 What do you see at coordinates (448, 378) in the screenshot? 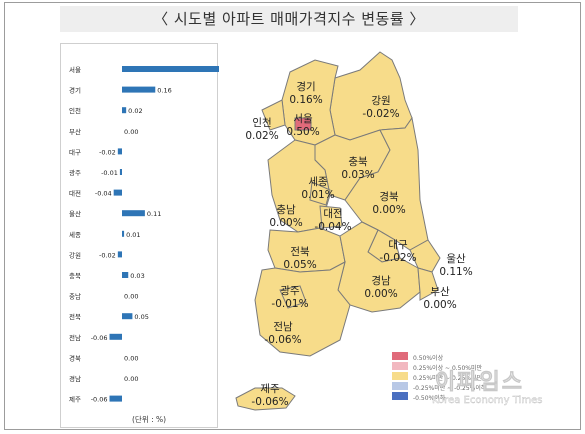
I see `legend-label: 0.25%미만 ~ 0.25%미만` at bounding box center [448, 378].